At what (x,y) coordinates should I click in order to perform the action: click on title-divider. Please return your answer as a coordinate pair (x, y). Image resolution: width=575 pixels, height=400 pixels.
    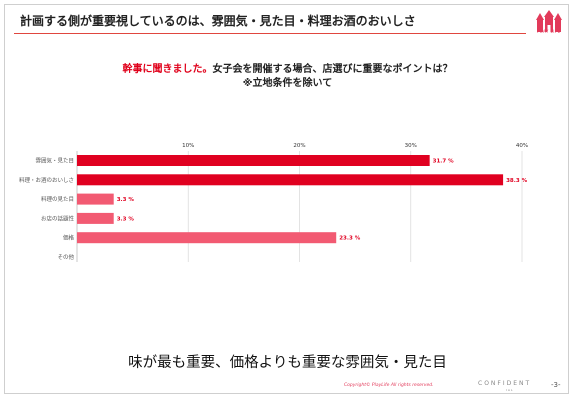
    Looking at the image, I should click on (270, 33).